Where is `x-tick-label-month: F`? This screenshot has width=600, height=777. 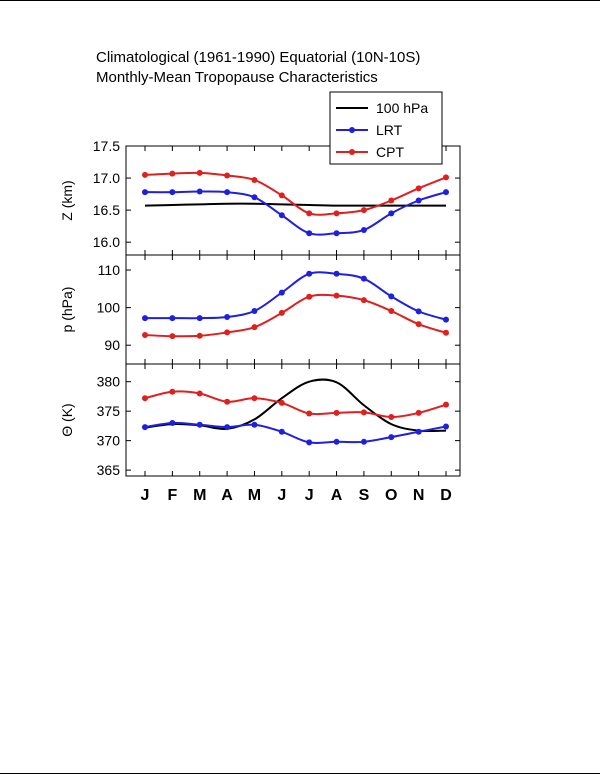 x-tick-label-month: F is located at coordinates (172, 495).